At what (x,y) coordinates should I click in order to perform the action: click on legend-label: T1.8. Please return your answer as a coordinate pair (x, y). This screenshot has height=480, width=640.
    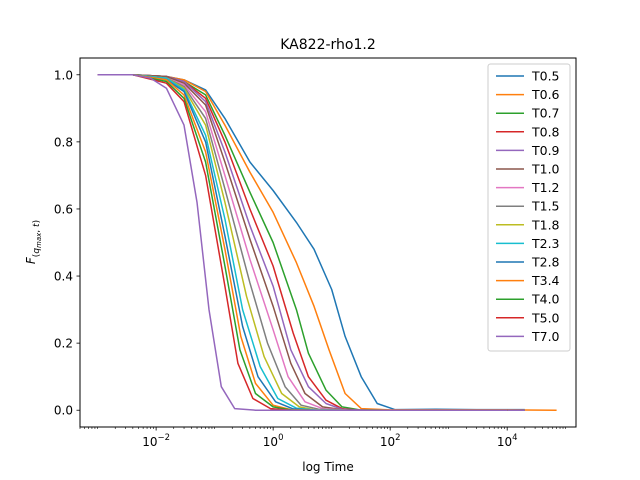
    Looking at the image, I should click on (545, 224).